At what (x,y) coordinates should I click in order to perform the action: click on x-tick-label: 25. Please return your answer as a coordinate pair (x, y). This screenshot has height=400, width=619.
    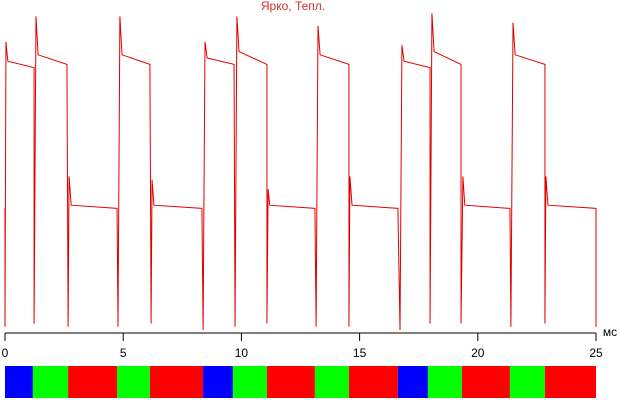
    Looking at the image, I should click on (596, 353).